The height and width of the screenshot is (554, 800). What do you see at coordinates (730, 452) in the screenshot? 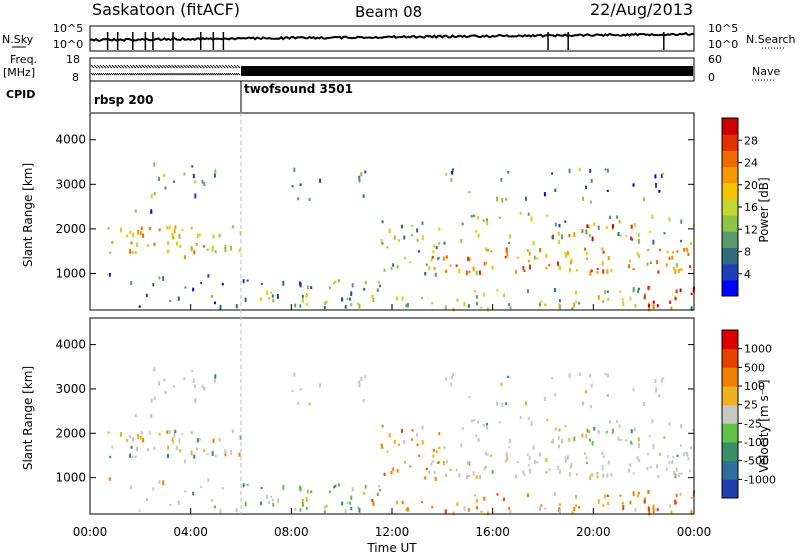
I see `colorbar-cell` at bounding box center [730, 452].